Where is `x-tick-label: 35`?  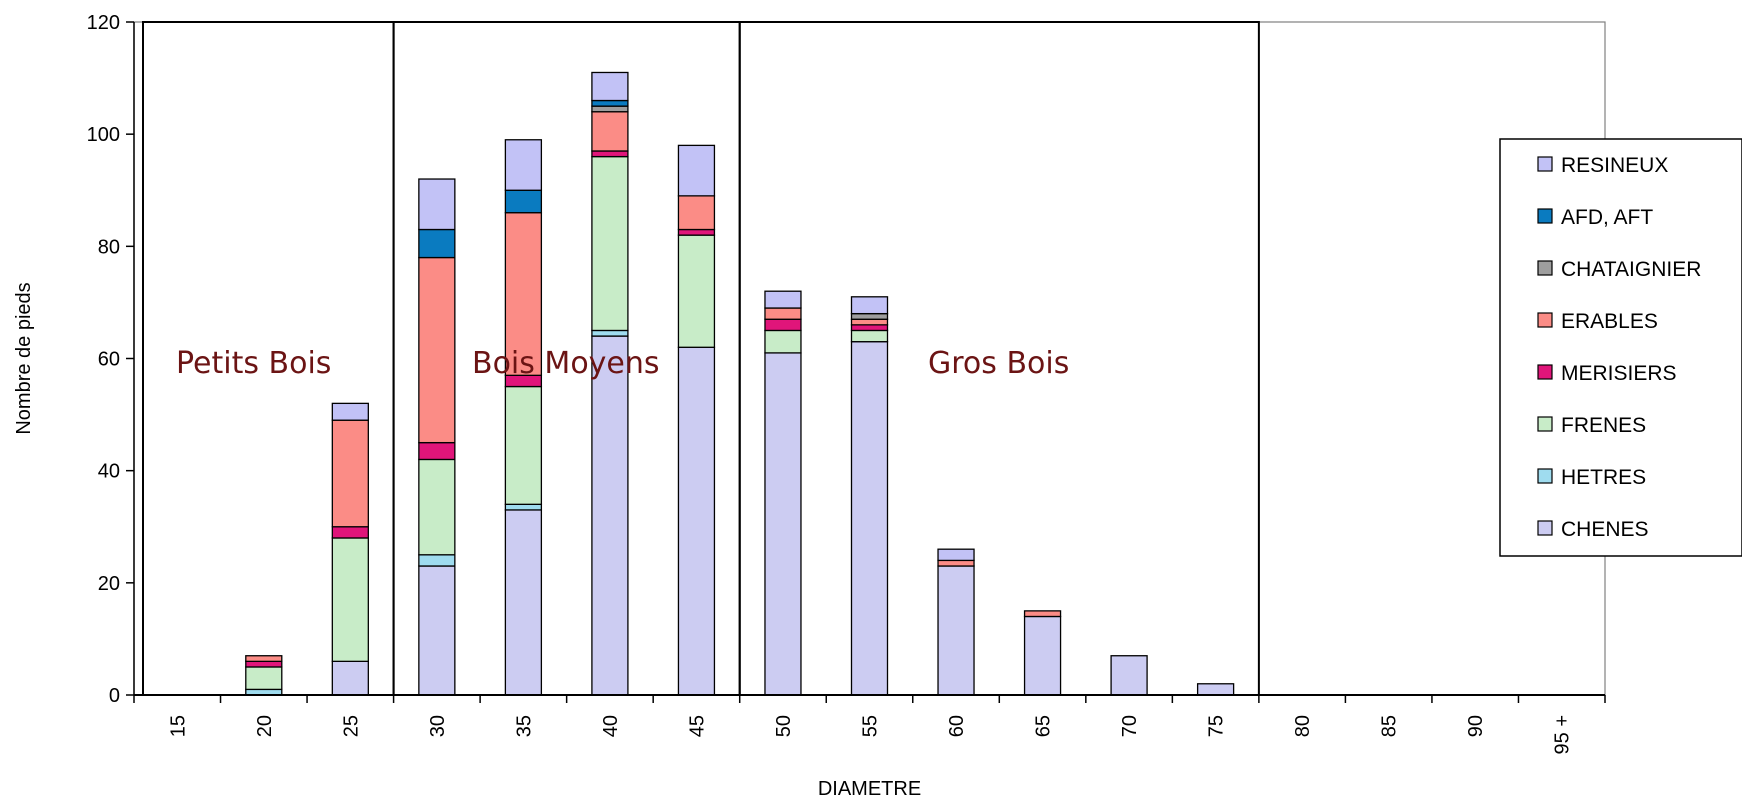 x-tick-label: 35 is located at coordinates (524, 726).